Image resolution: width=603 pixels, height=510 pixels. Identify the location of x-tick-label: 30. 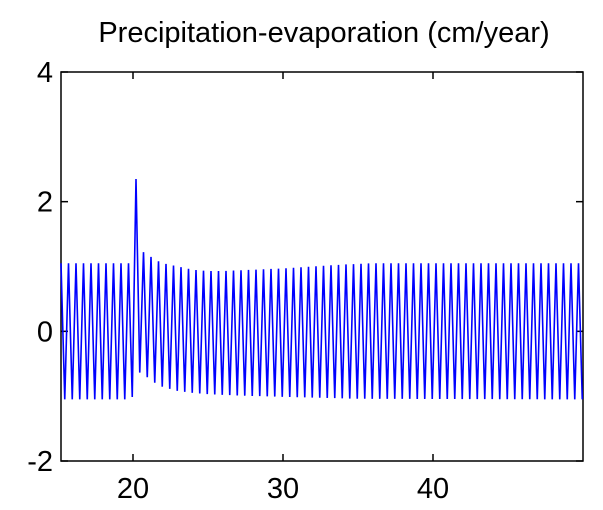
(283, 489).